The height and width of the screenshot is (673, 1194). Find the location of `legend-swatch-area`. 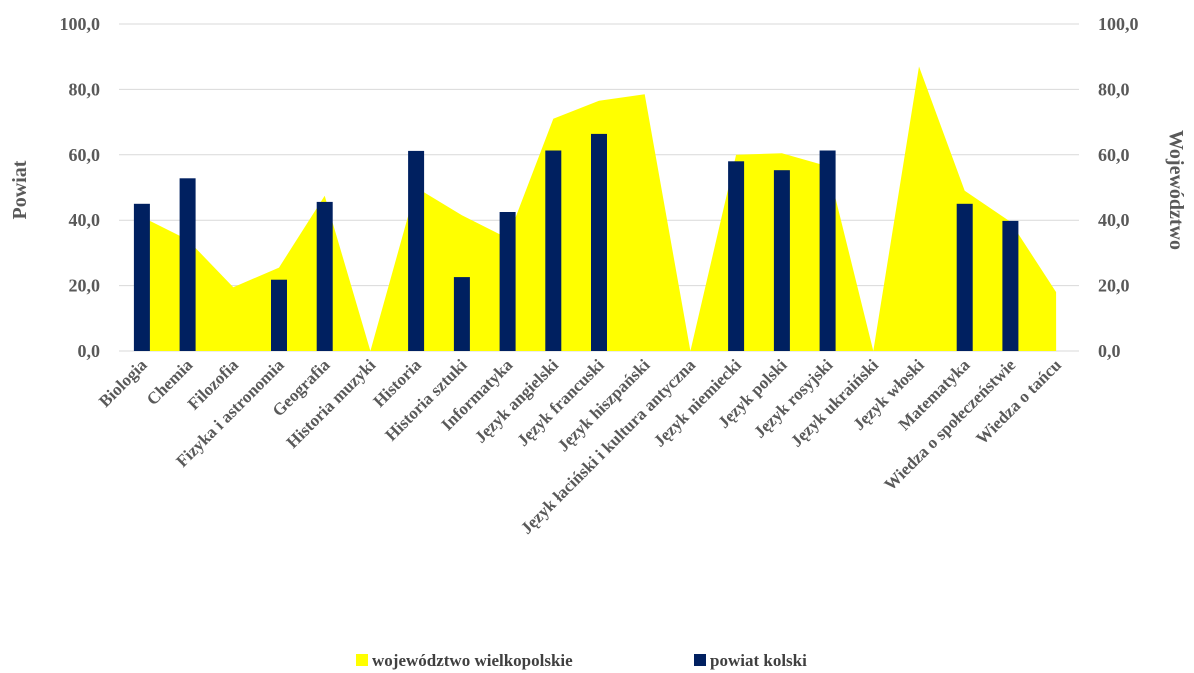

legend-swatch-area is located at coordinates (362, 660).